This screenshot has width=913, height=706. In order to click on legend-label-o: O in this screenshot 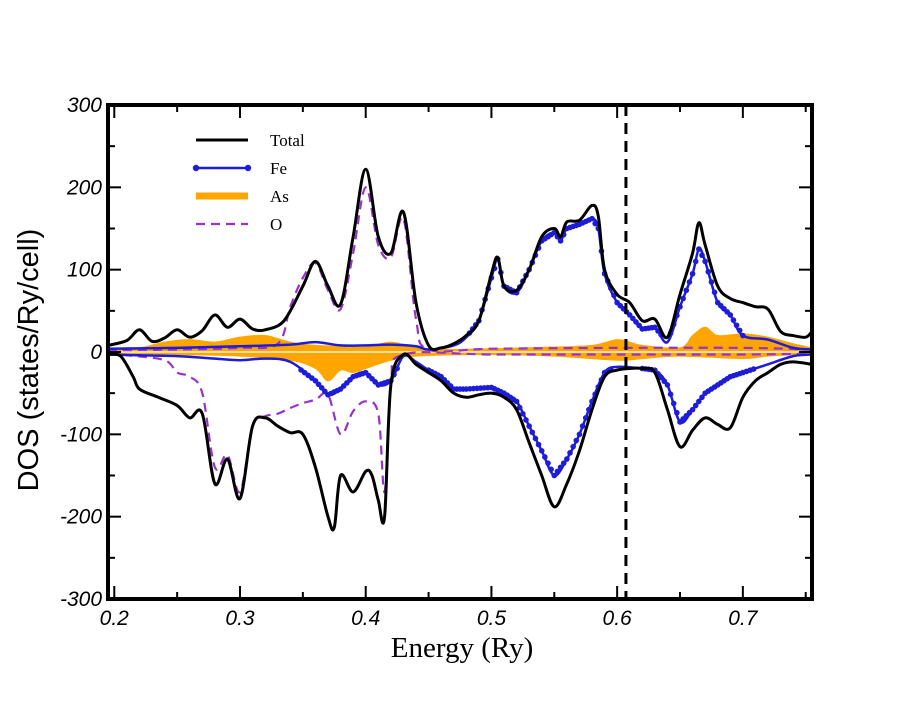, I will do `click(276, 224)`.